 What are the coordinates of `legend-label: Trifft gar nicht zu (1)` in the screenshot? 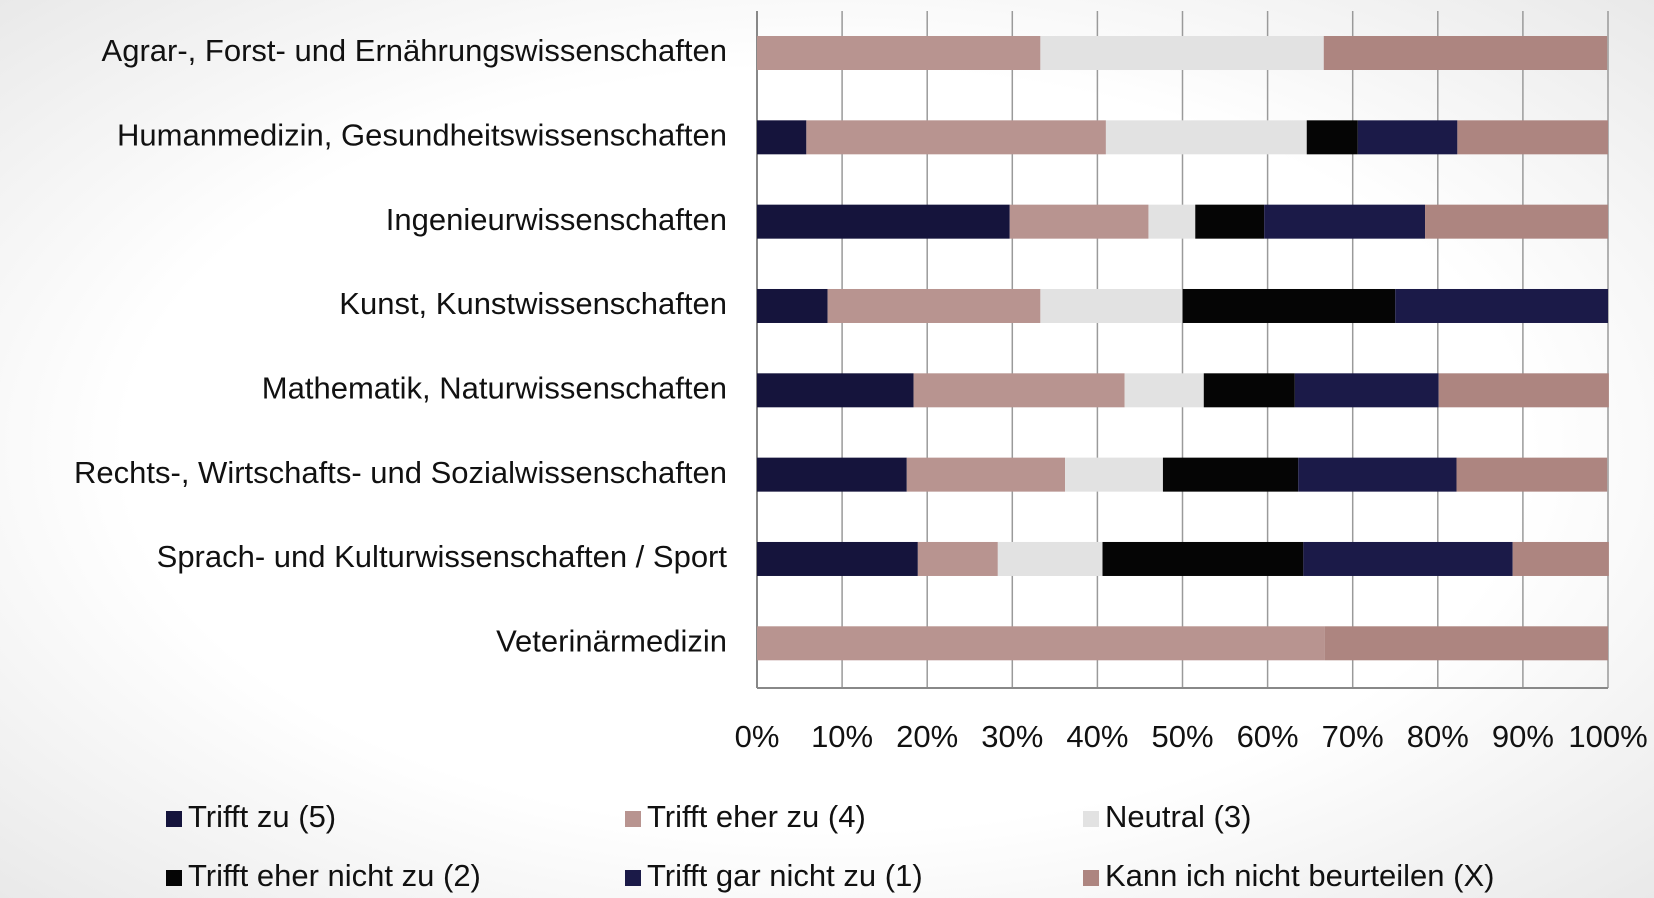 It's located at (785, 875).